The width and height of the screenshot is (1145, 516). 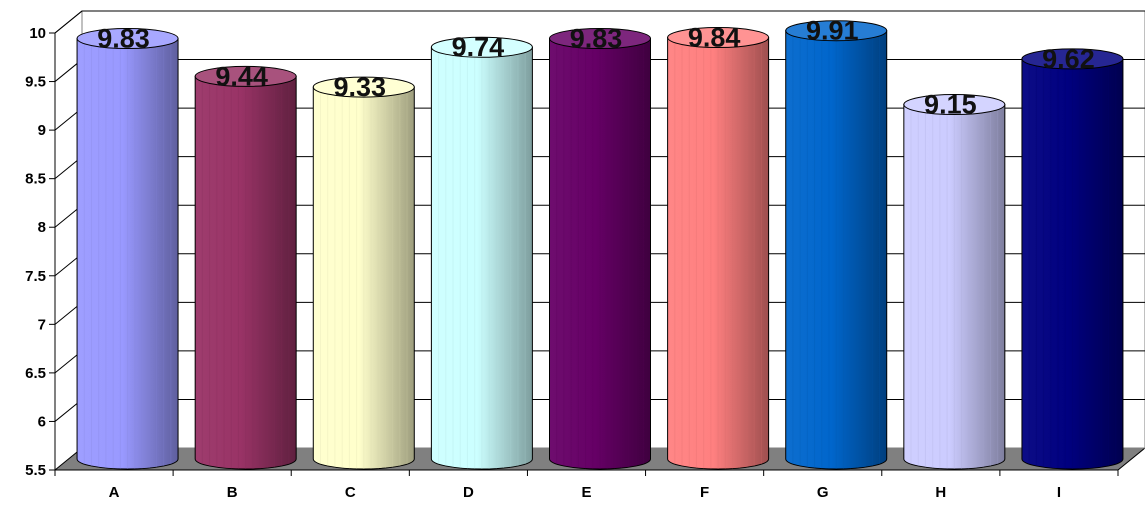 I want to click on y-tick-label: 7.5, so click(x=35, y=276).